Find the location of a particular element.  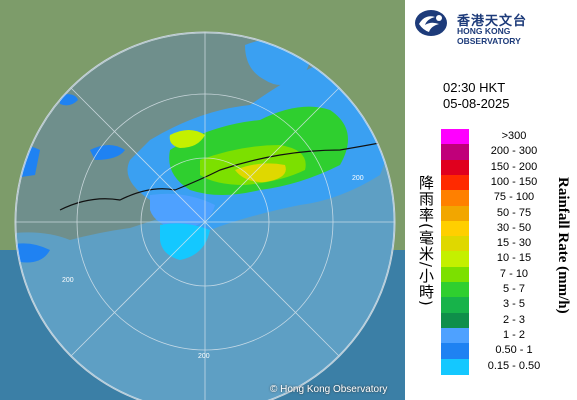

copyright-credit: © Hong Kong Observatory is located at coordinates (329, 389).